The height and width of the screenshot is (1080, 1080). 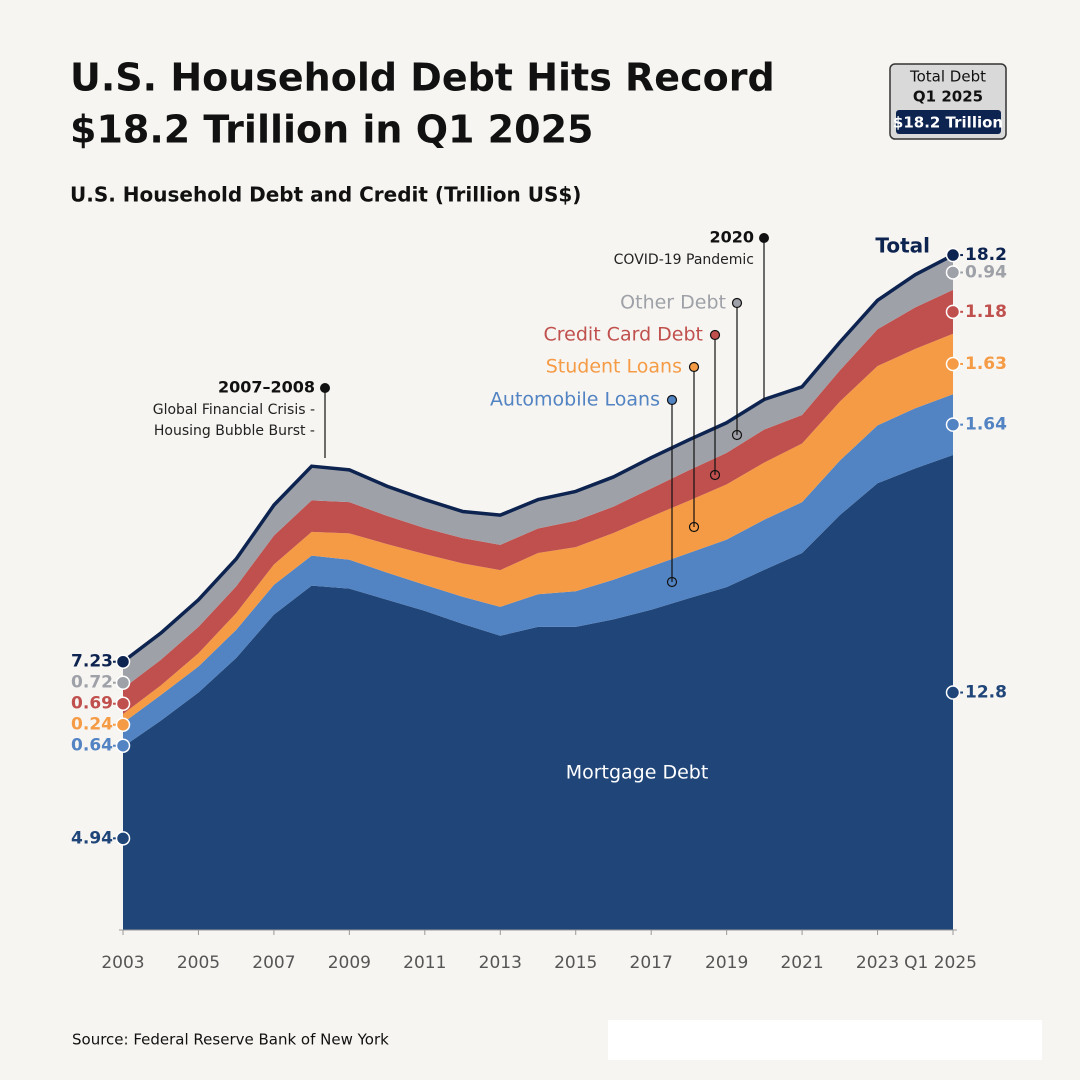 I want to click on x-tick-label: 2021, so click(x=801, y=963).